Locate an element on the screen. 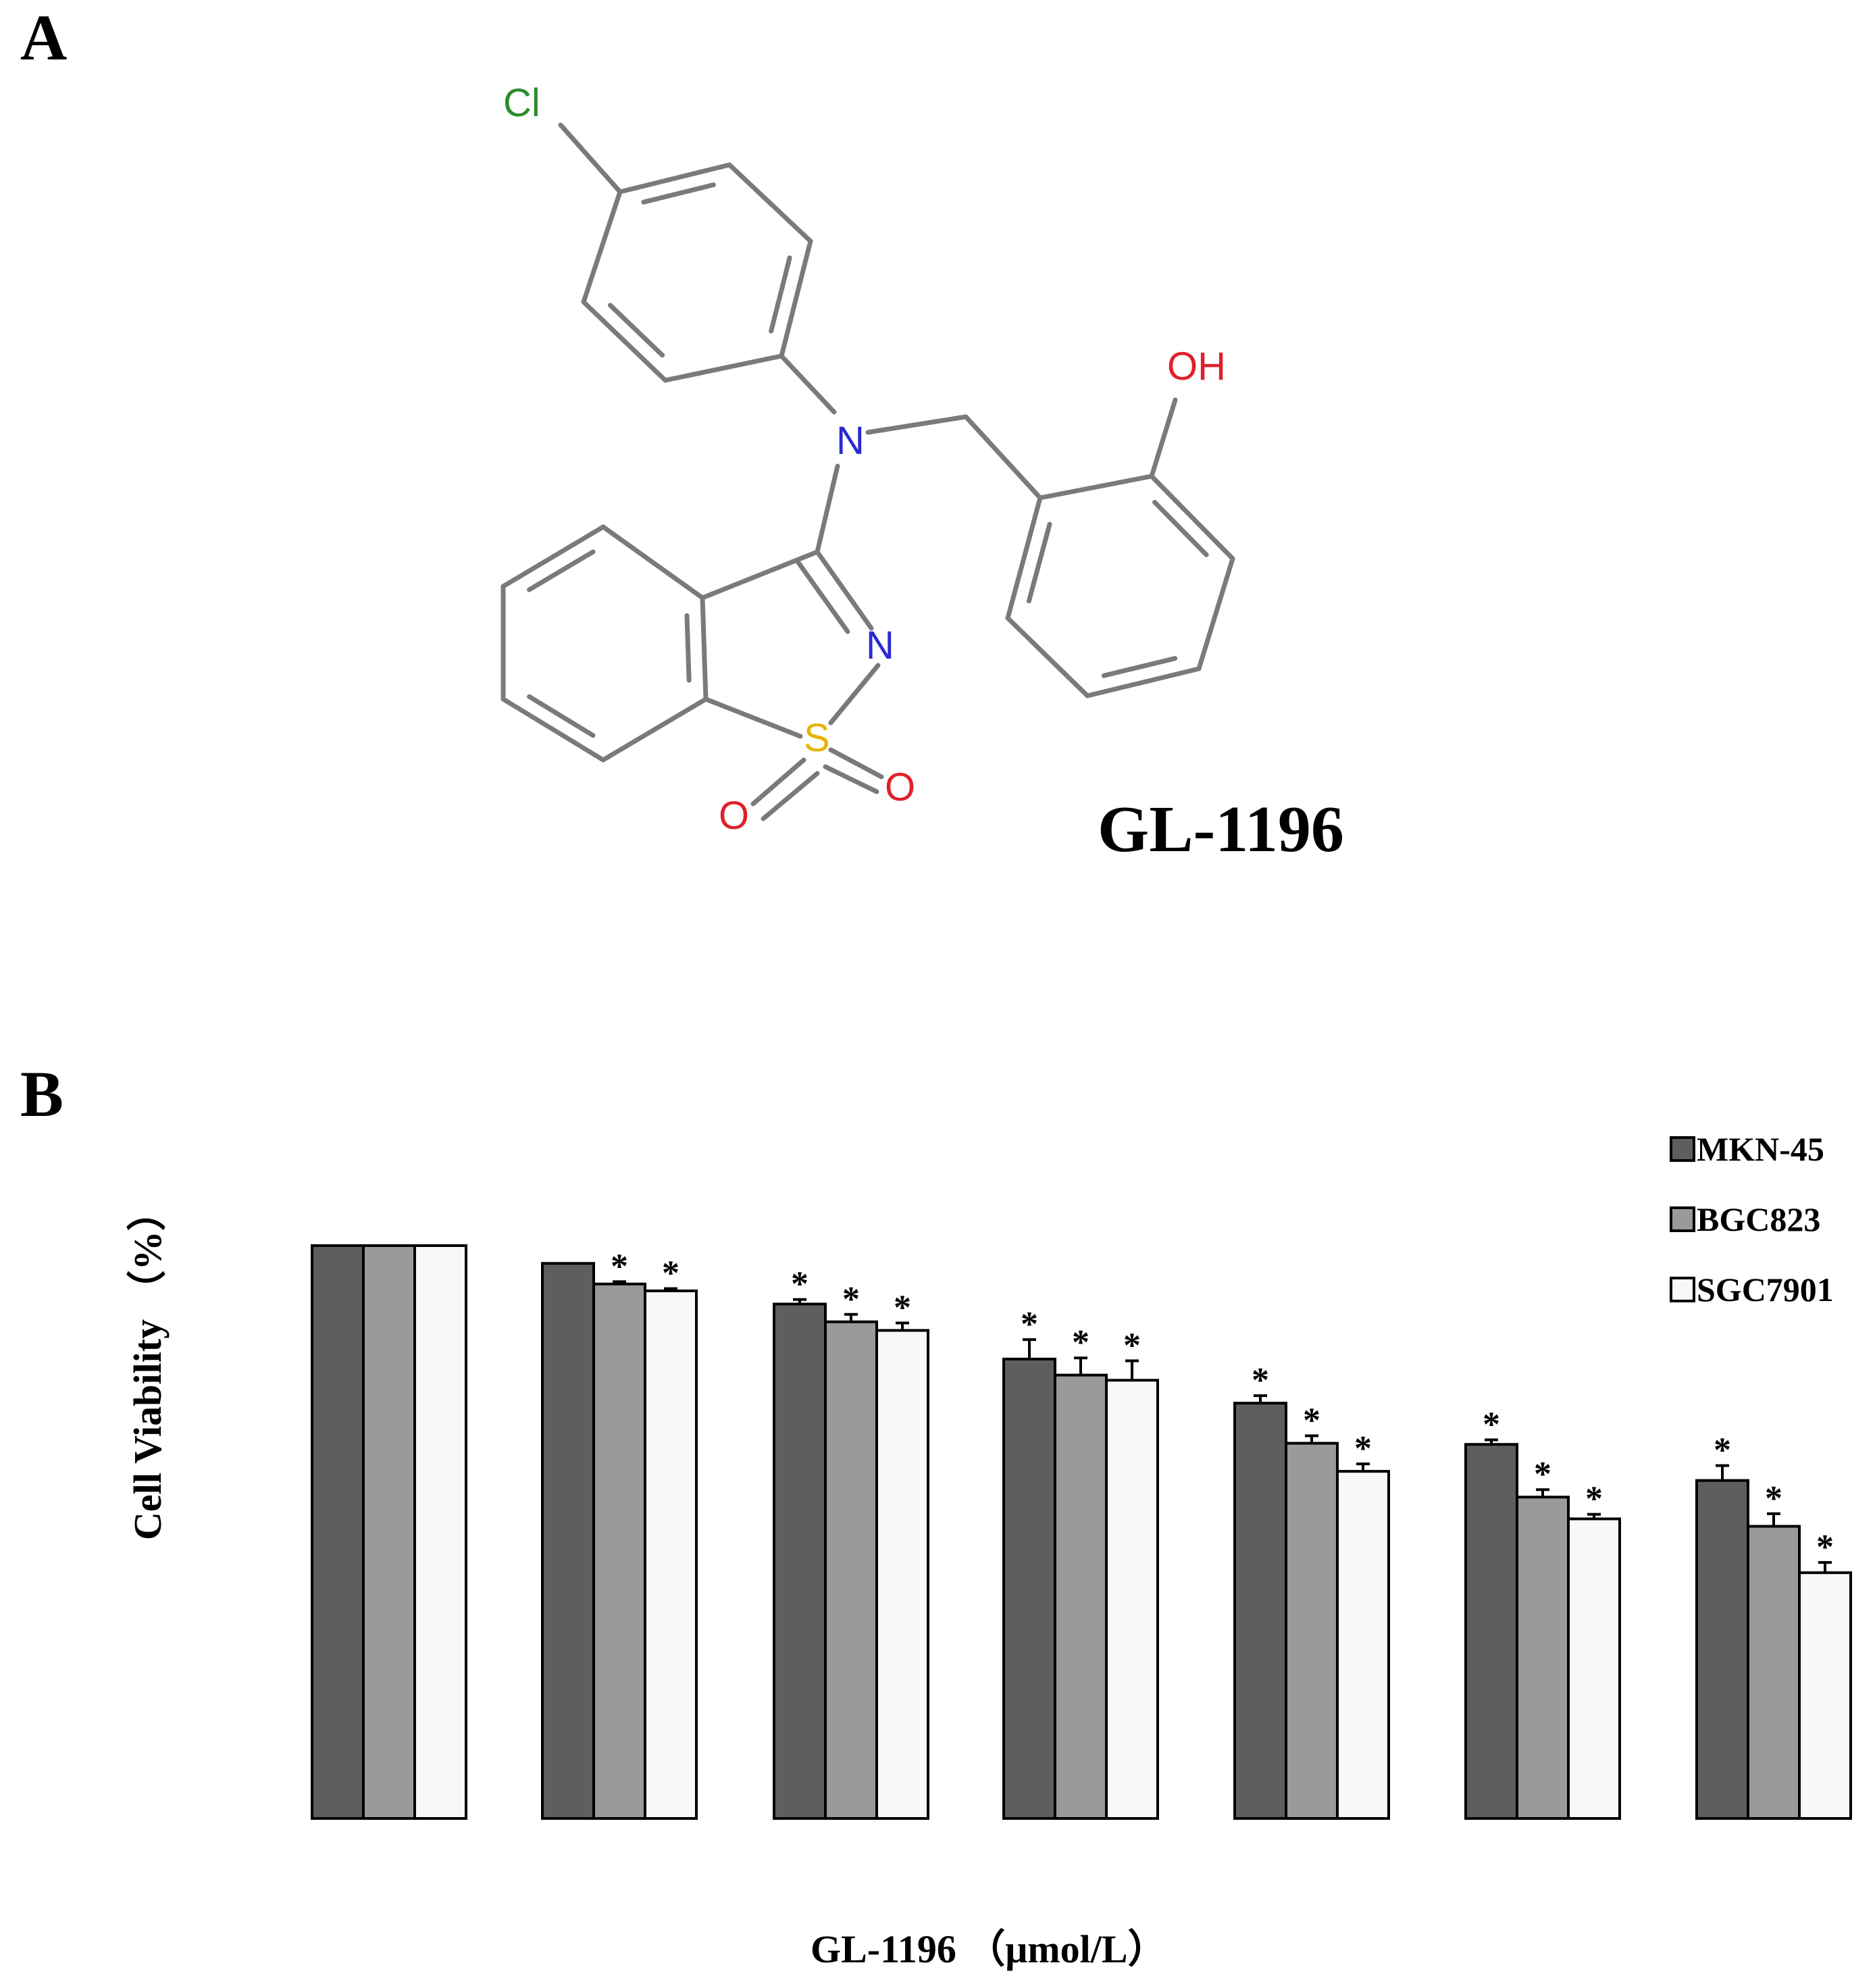 The width and height of the screenshot is (1875, 1988). panel-label-b: B is located at coordinates (42, 1094).